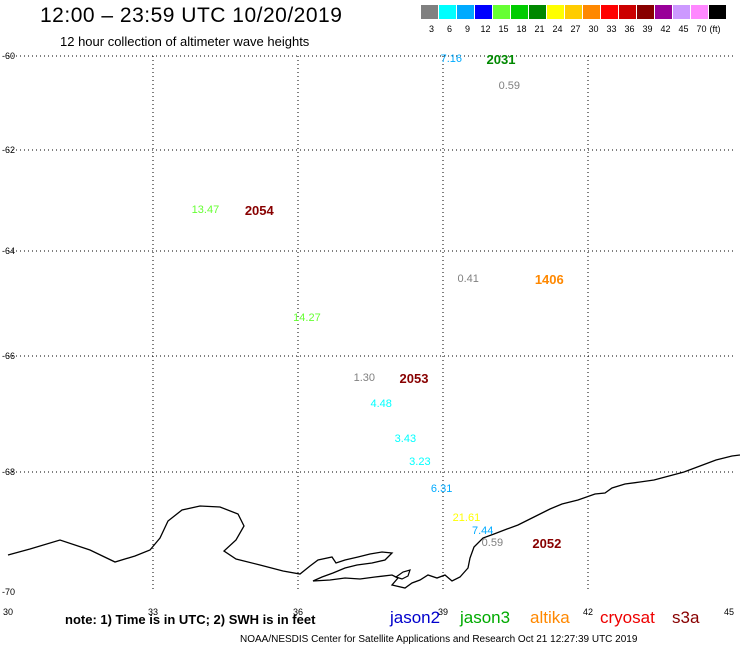 The image size is (740, 650). What do you see at coordinates (593, 29) in the screenshot?
I see `scale-label: 30` at bounding box center [593, 29].